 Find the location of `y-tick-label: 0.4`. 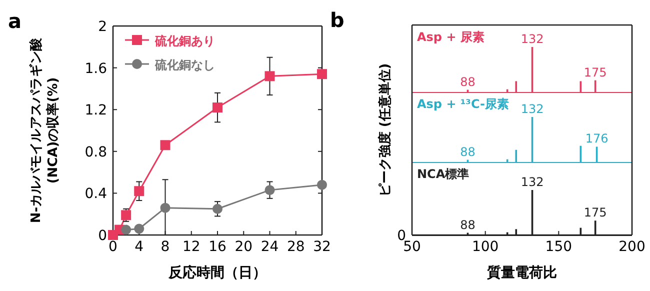

y-tick-label: 0.4 is located at coordinates (96, 194).